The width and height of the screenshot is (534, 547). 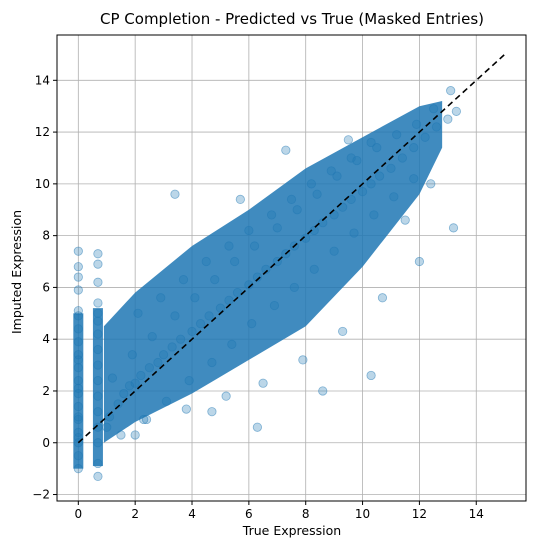 I want to click on x-tick-label: 8, so click(x=306, y=514).